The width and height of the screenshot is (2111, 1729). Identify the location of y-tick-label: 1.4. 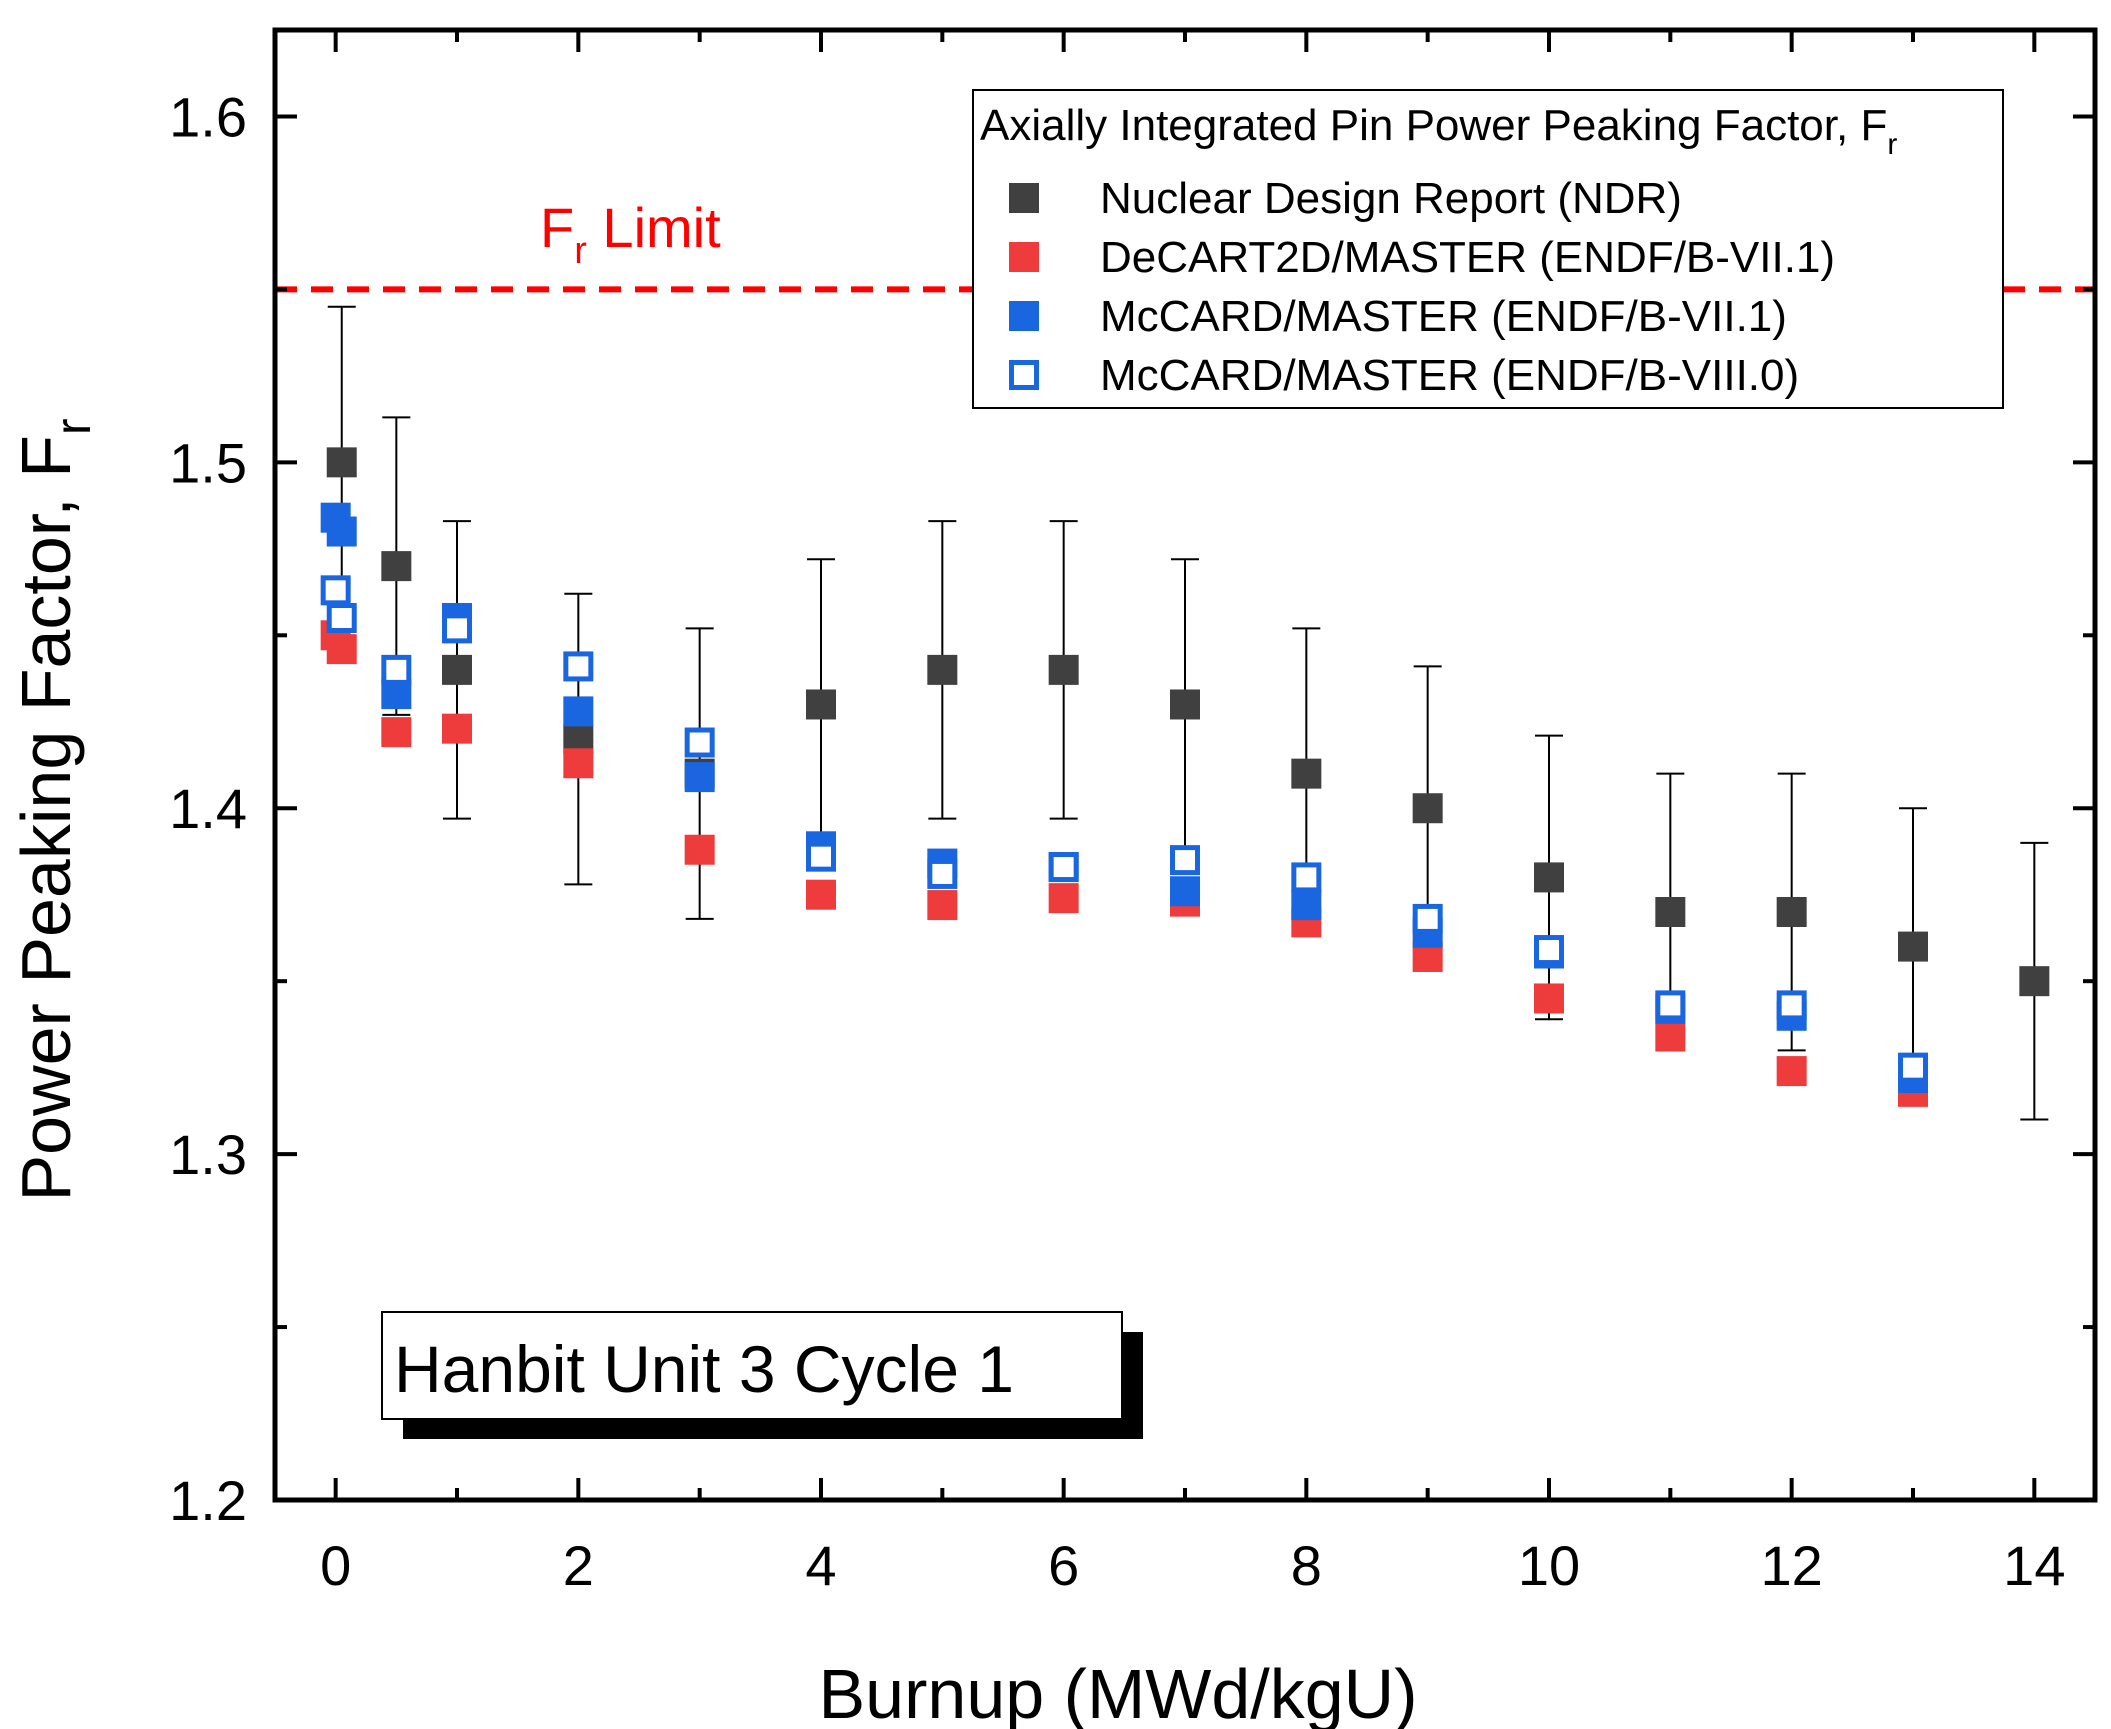
(208, 808).